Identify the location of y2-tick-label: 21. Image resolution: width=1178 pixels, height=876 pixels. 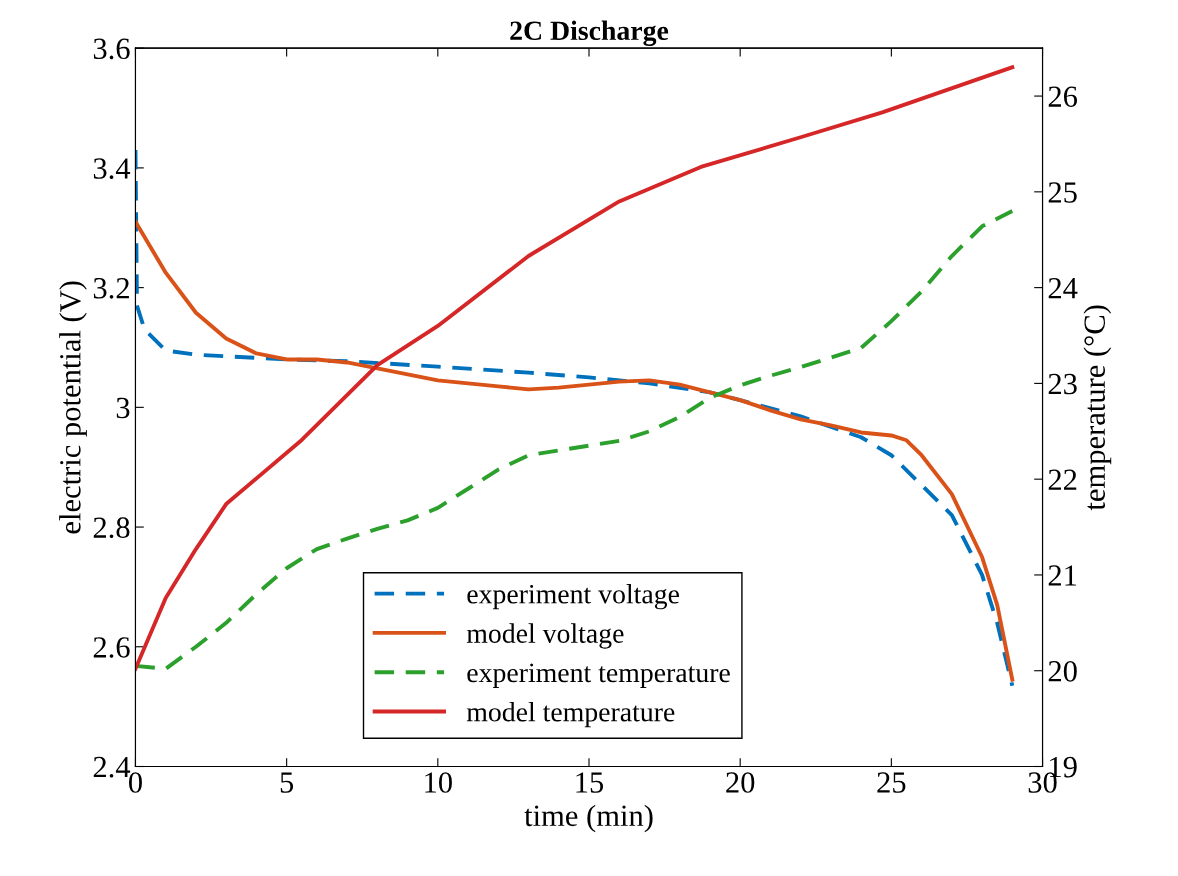
(1062, 575).